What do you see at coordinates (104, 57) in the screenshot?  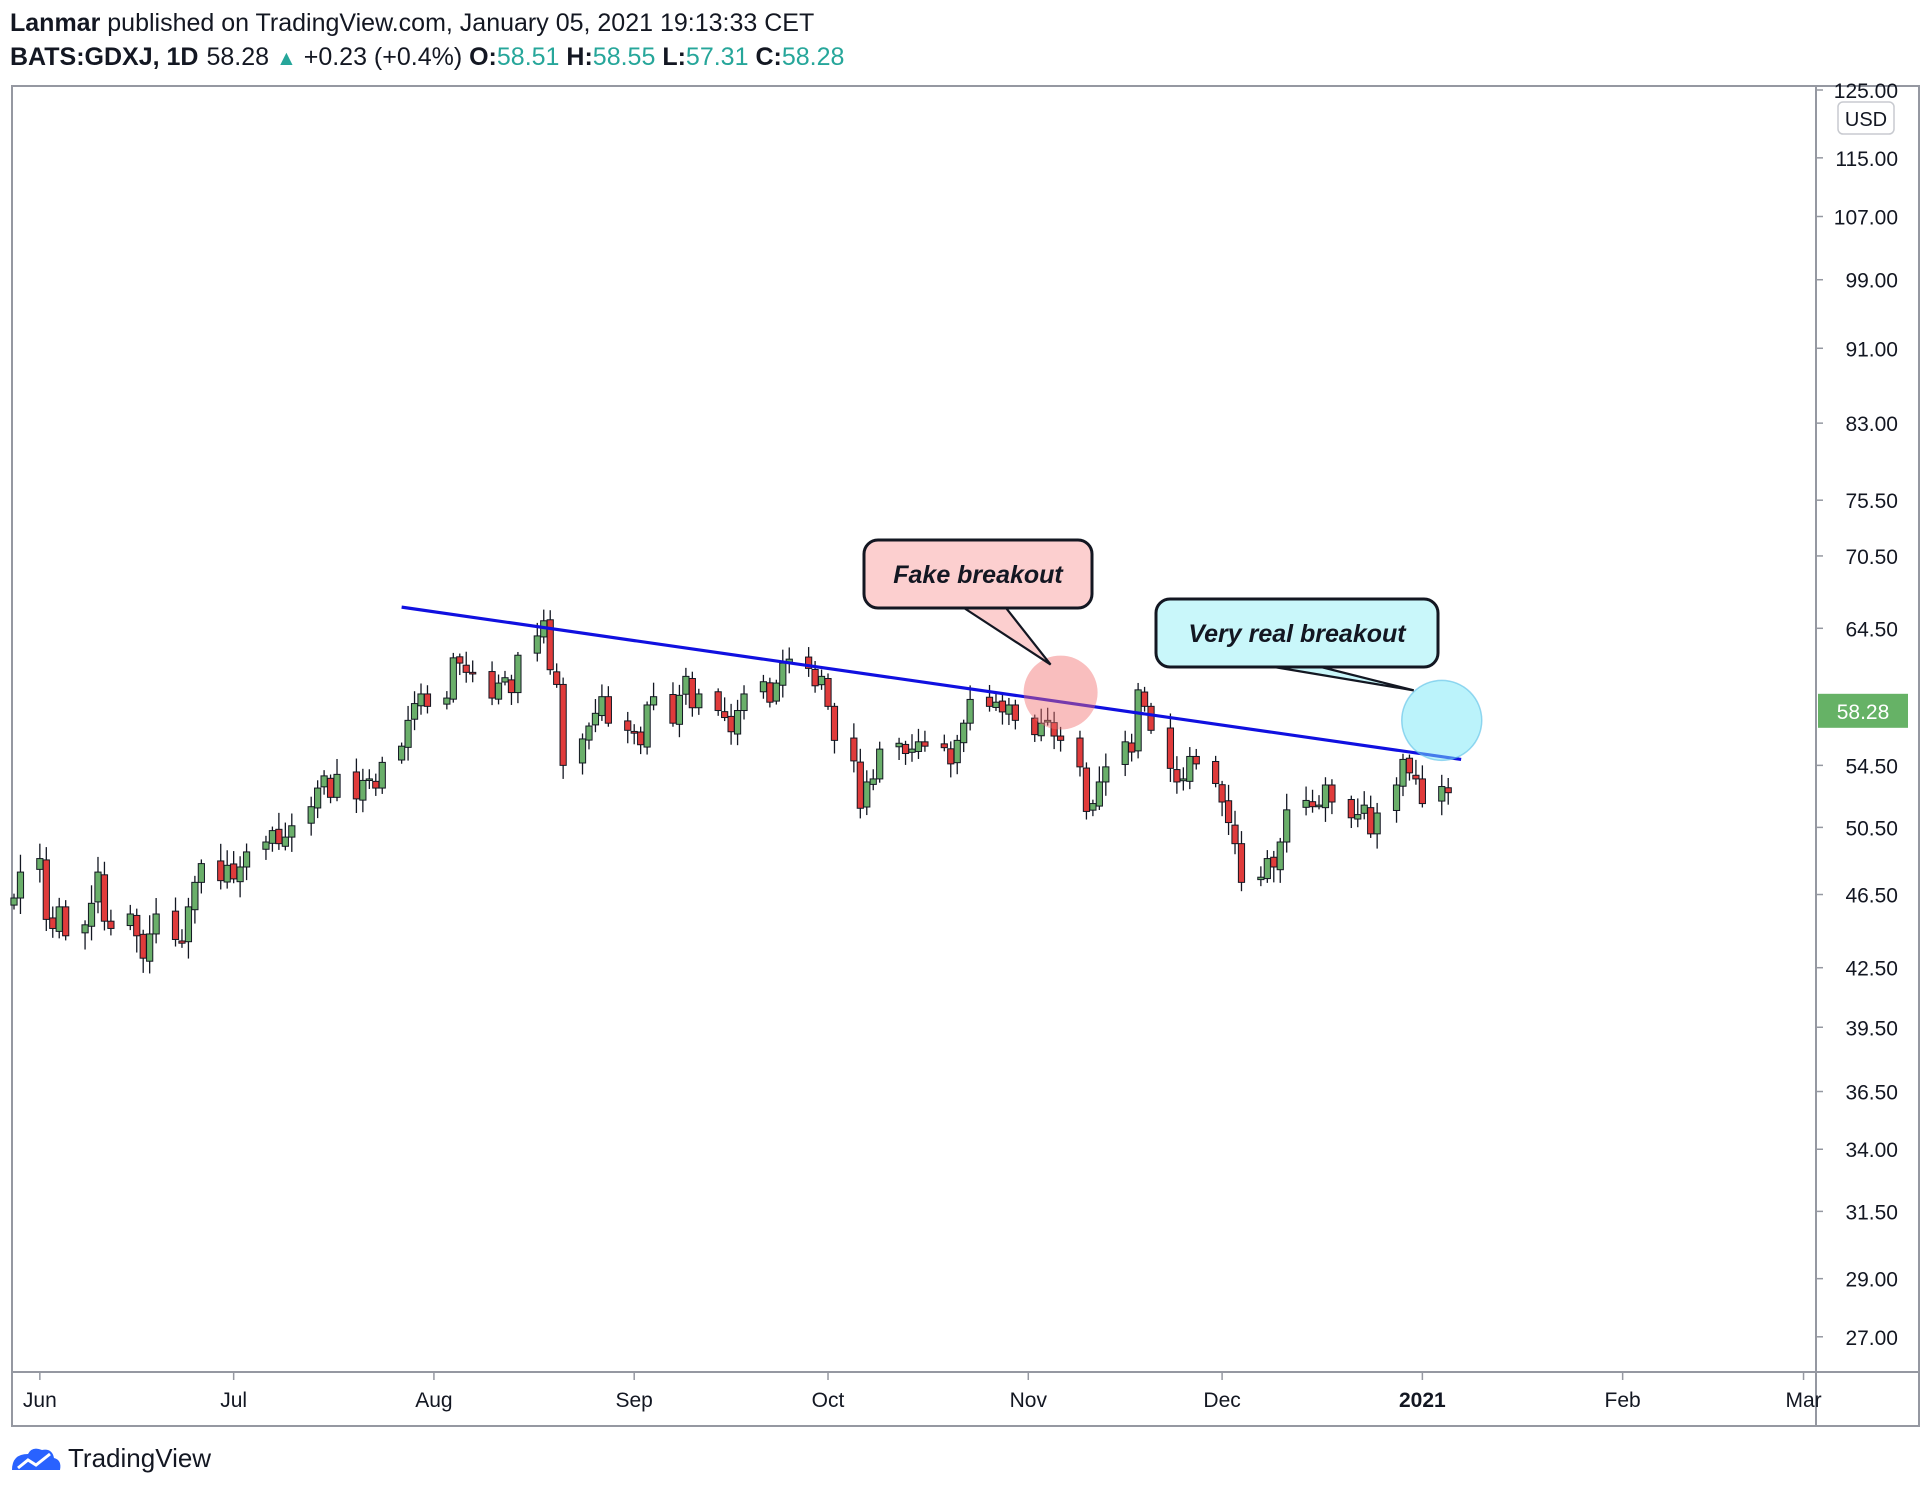 I see `symbol-interval: BATS:GDXJ, 1D` at bounding box center [104, 57].